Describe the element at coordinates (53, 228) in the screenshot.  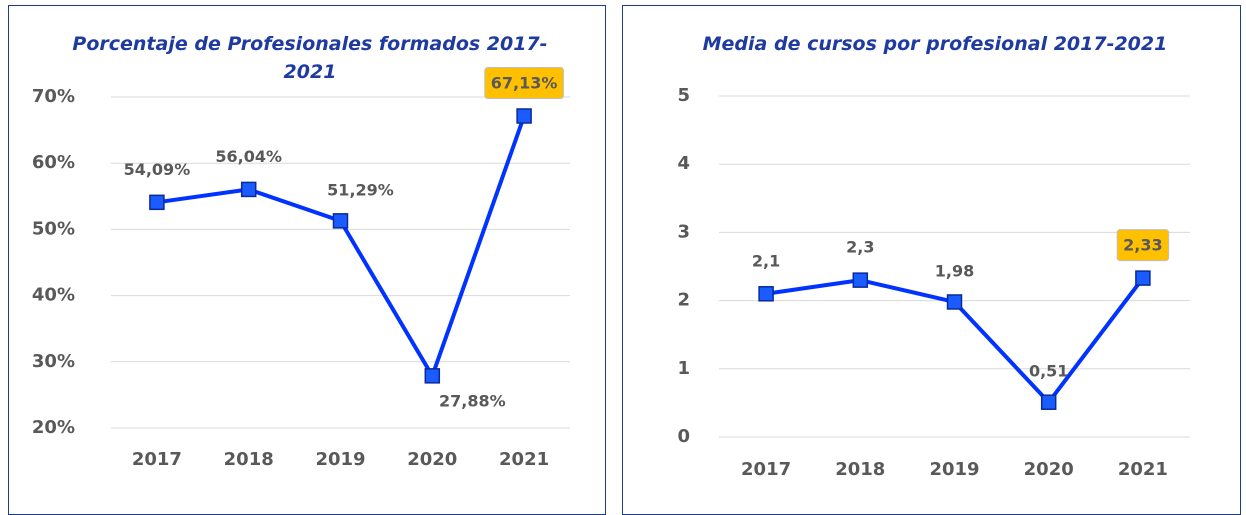
I see `y-tick-label: 50%` at that location.